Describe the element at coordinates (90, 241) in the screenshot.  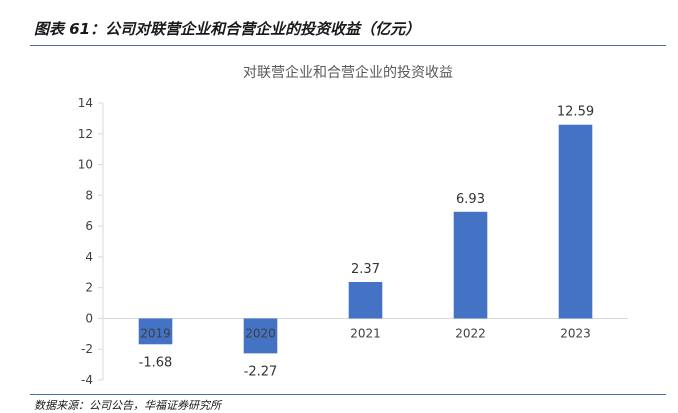
I see `y-axis-ticks: -4 -2 0 2 4 6 8 10 12 14` at that location.